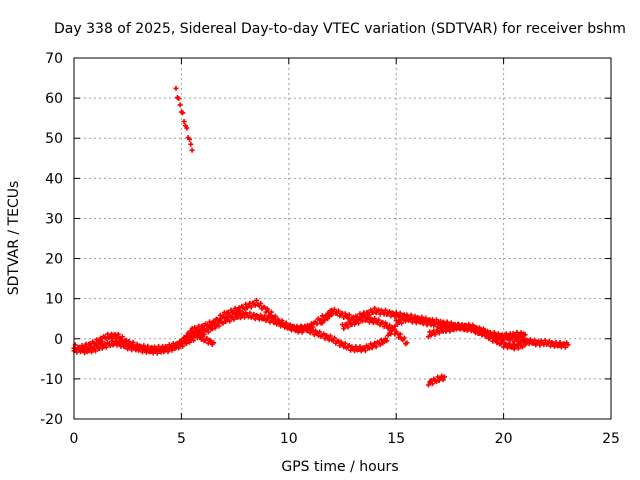 The image size is (640, 480). Describe the element at coordinates (54, 59) in the screenshot. I see `y-tick-label: 70` at that location.